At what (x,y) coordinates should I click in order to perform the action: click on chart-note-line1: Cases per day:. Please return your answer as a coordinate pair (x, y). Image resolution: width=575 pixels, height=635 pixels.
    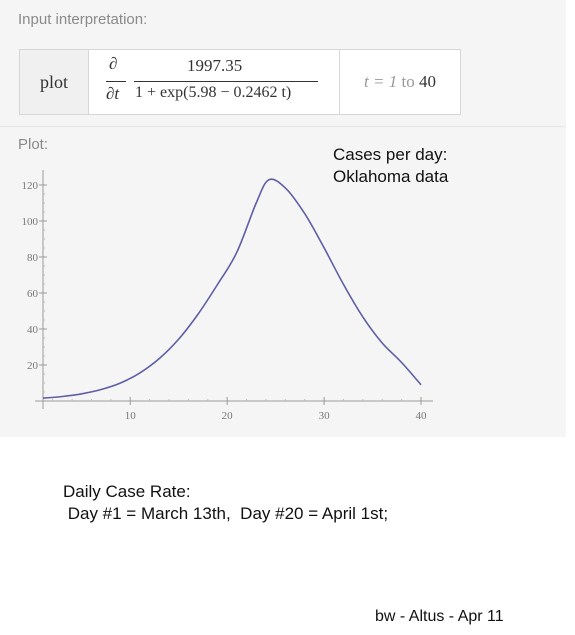
    Looking at the image, I should click on (390, 154).